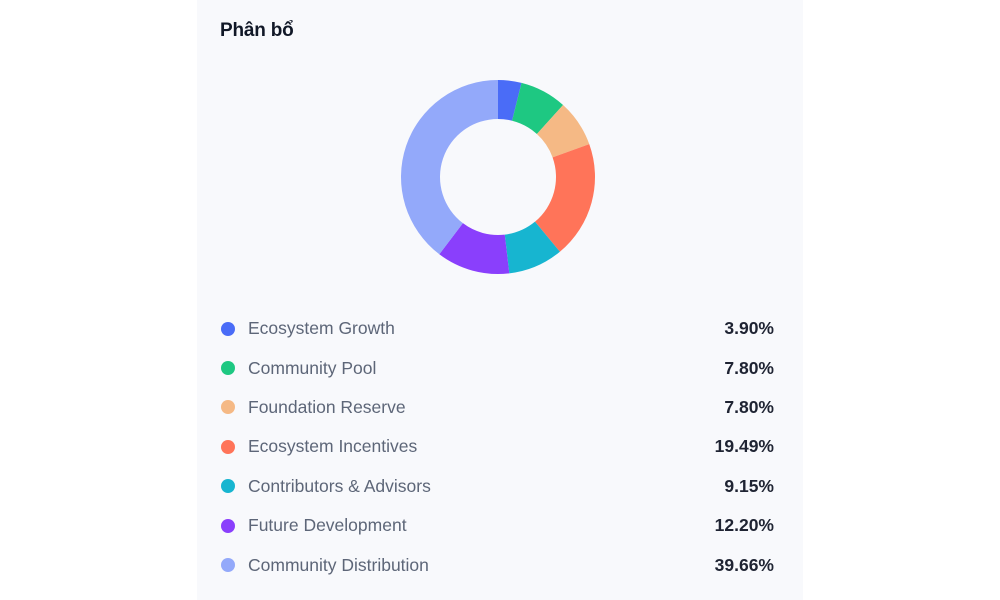 The height and width of the screenshot is (600, 1000). I want to click on legend-value: 3.90%, so click(749, 328).